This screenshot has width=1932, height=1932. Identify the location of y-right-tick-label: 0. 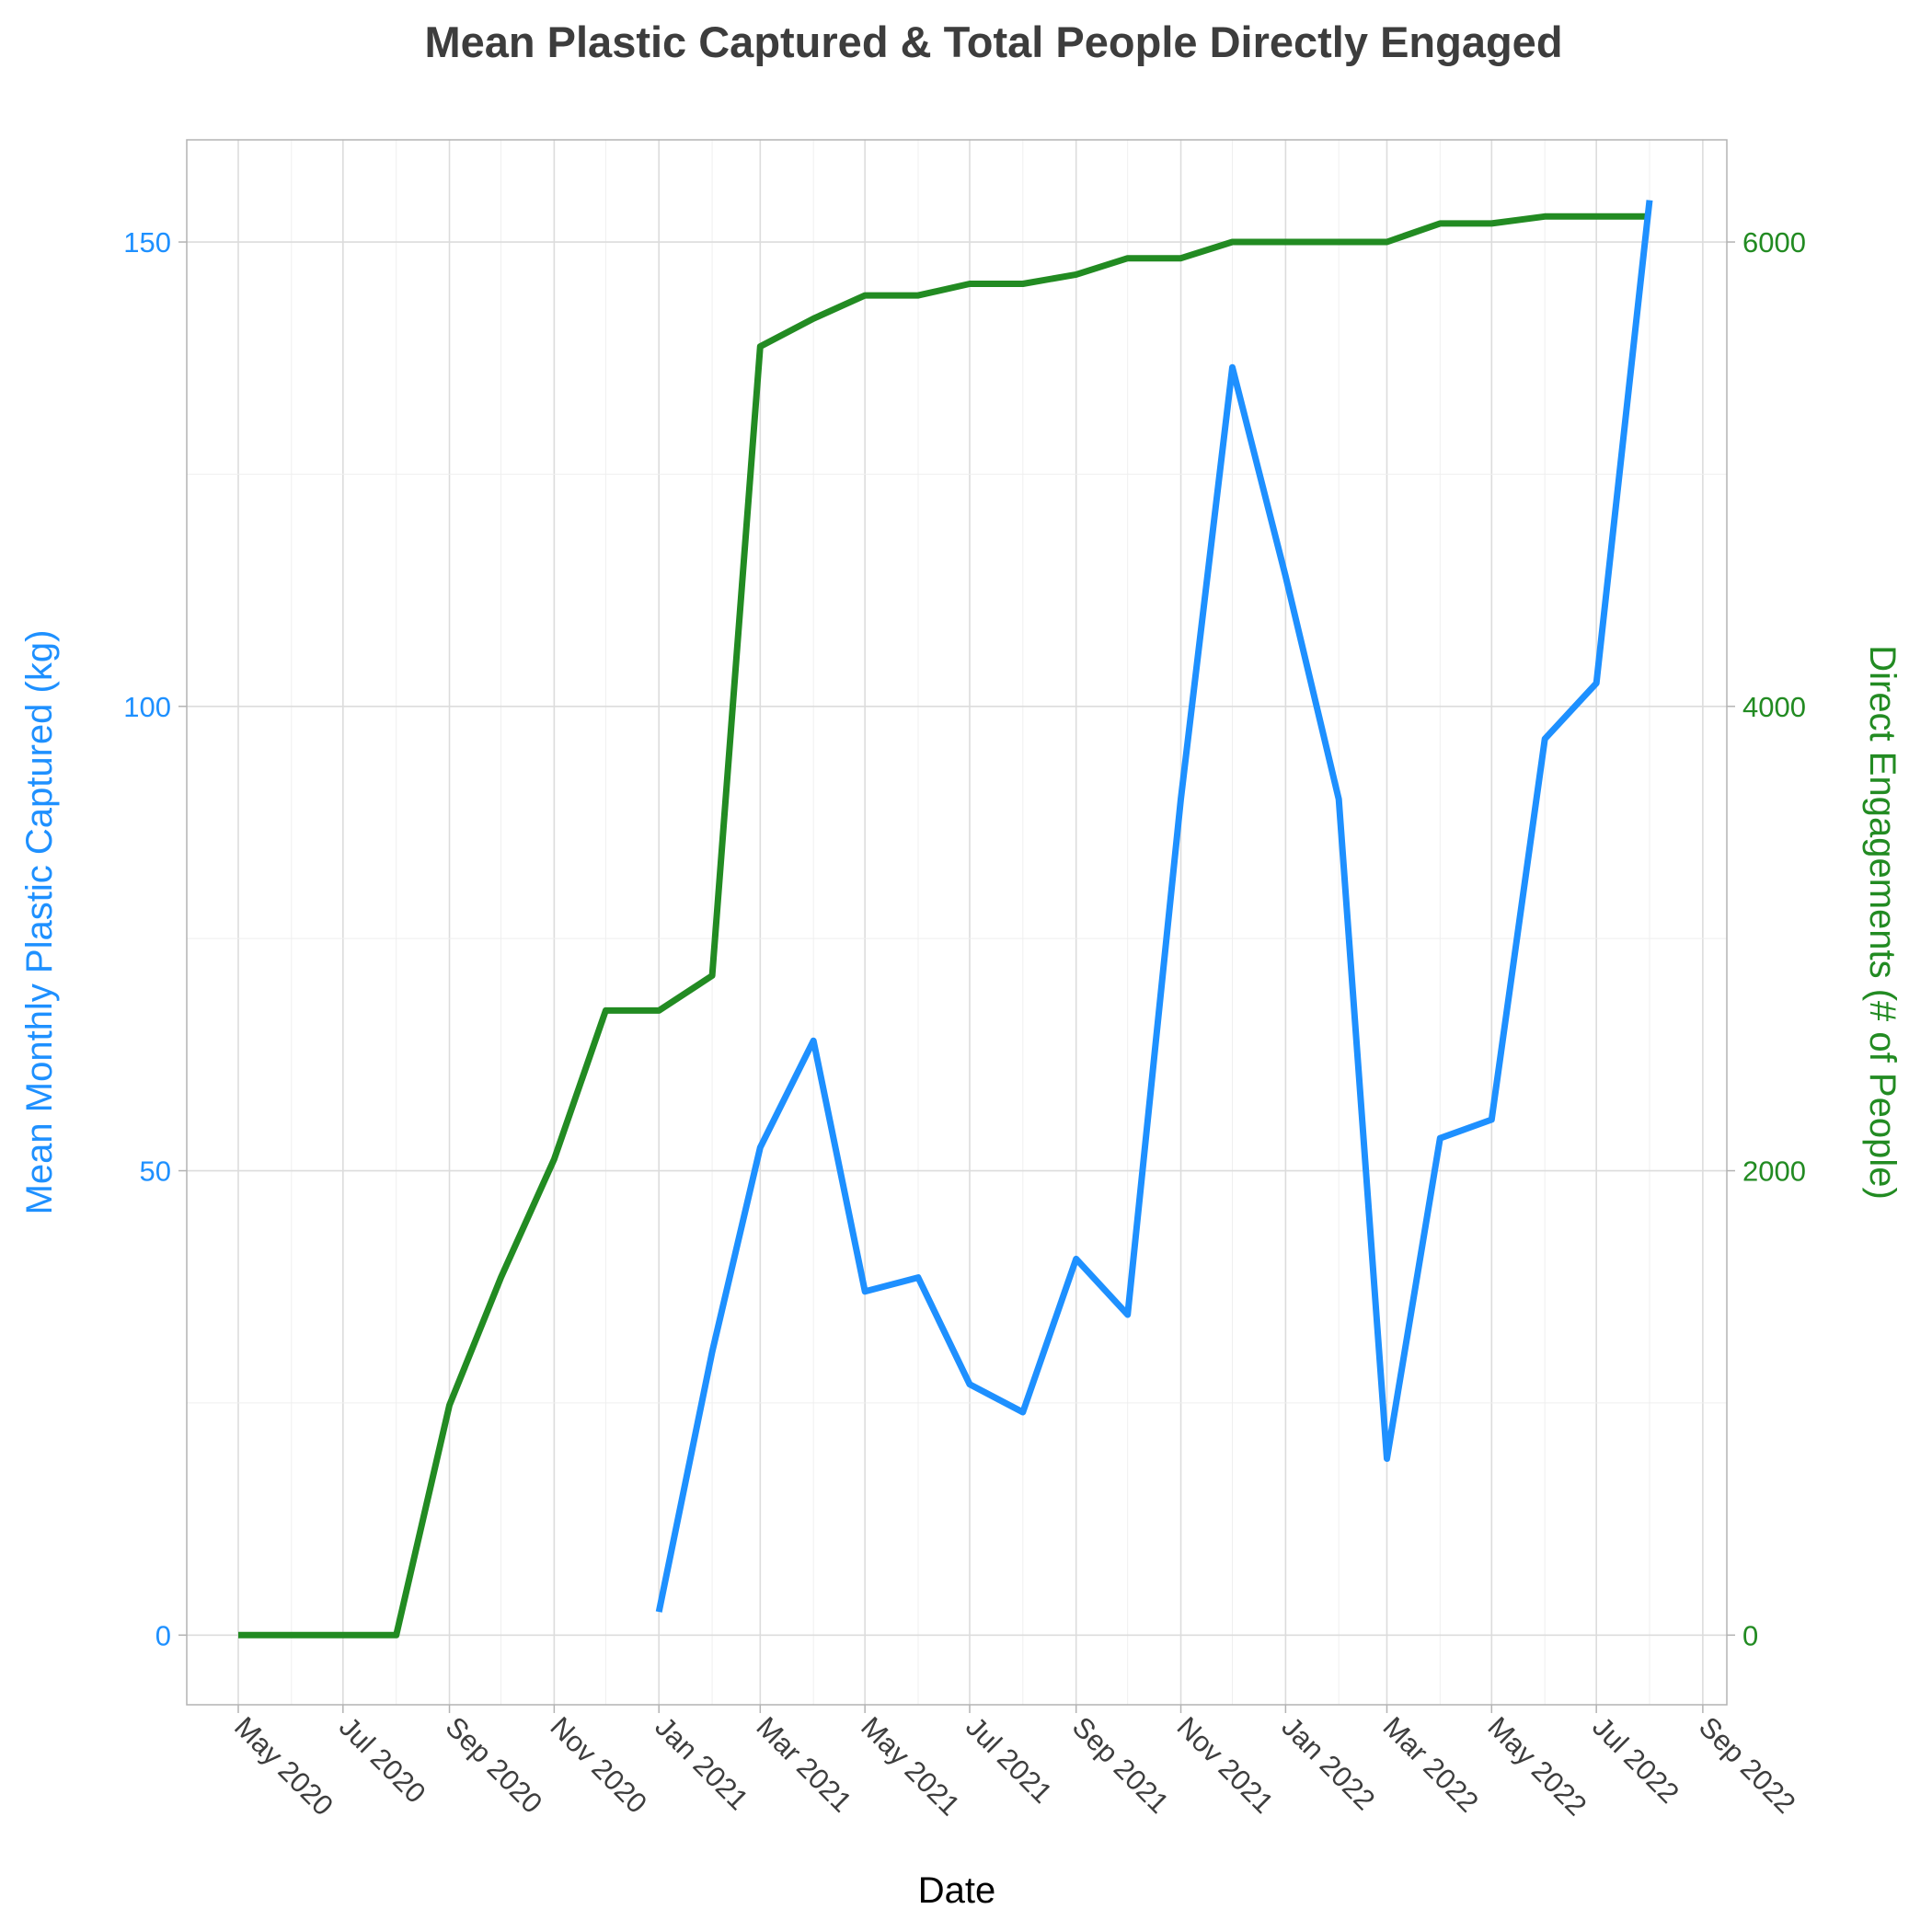
(1750, 1635).